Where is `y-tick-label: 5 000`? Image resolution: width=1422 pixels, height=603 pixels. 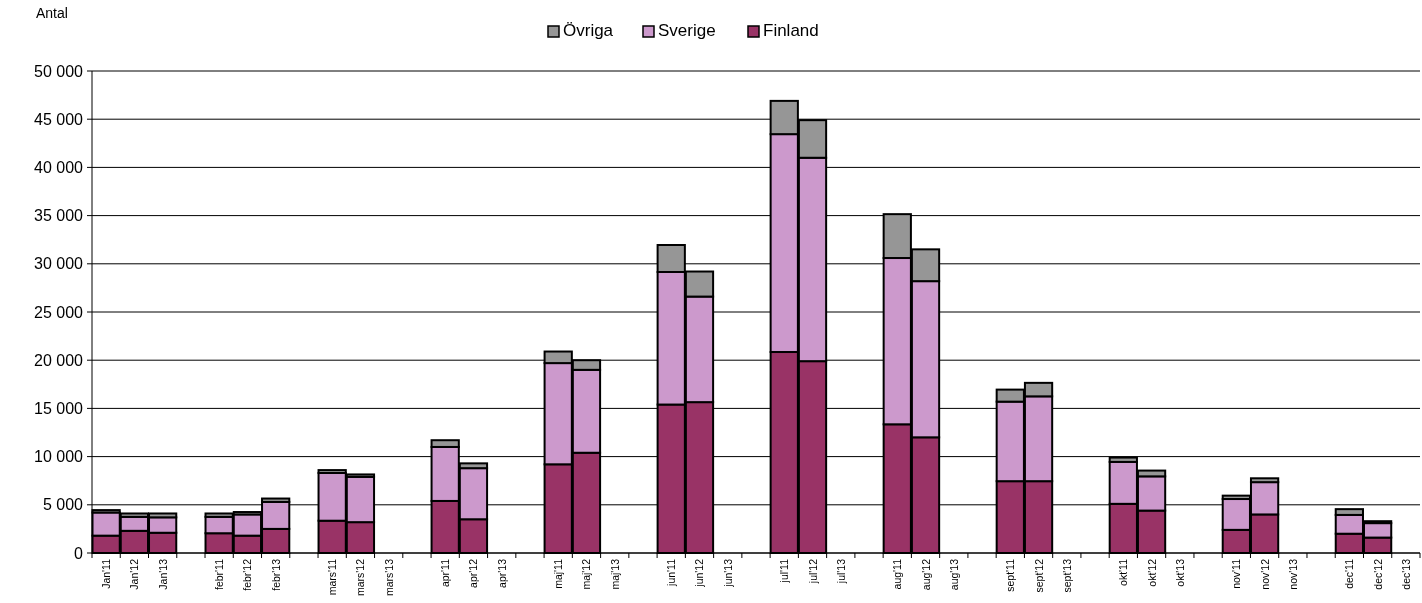
y-tick-label: 5 000 is located at coordinates (63, 505).